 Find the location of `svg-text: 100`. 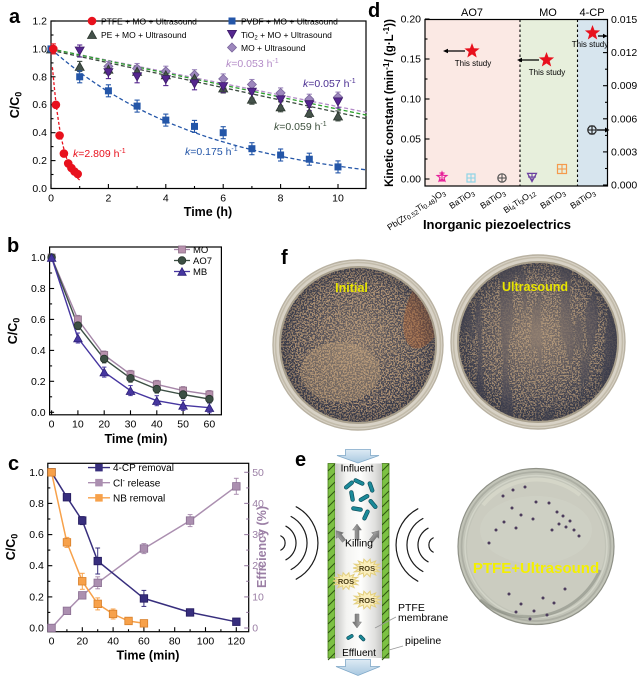

svg-text: 100 is located at coordinates (206, 642).